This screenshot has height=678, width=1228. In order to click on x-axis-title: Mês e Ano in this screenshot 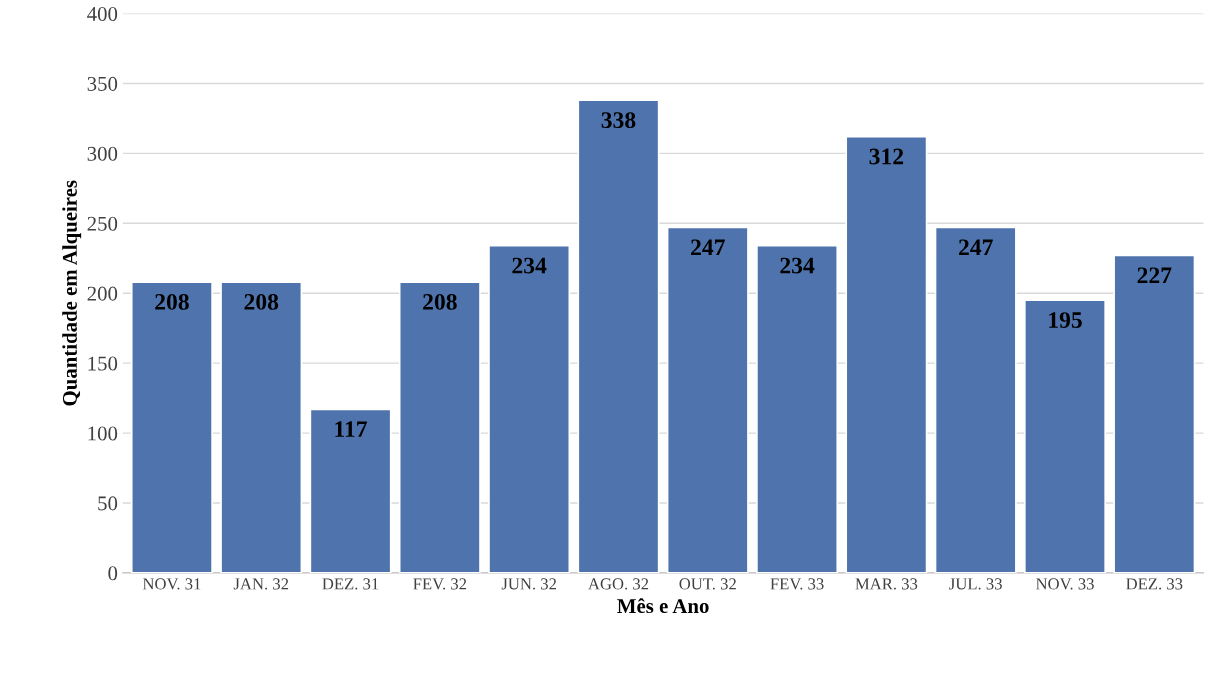, I will do `click(663, 606)`.